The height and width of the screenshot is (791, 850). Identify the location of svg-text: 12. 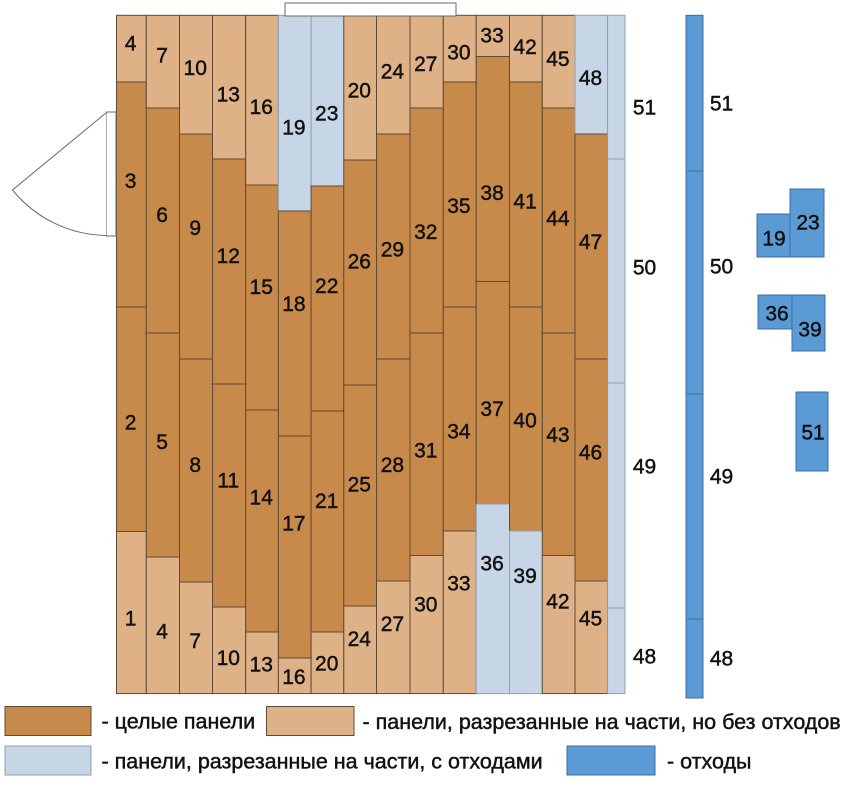
(228, 256).